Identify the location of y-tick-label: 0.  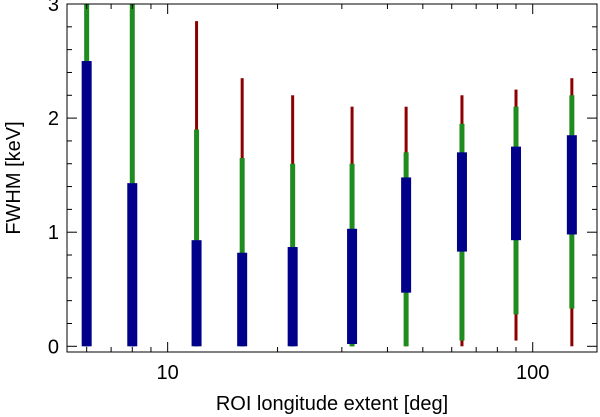
(53, 347).